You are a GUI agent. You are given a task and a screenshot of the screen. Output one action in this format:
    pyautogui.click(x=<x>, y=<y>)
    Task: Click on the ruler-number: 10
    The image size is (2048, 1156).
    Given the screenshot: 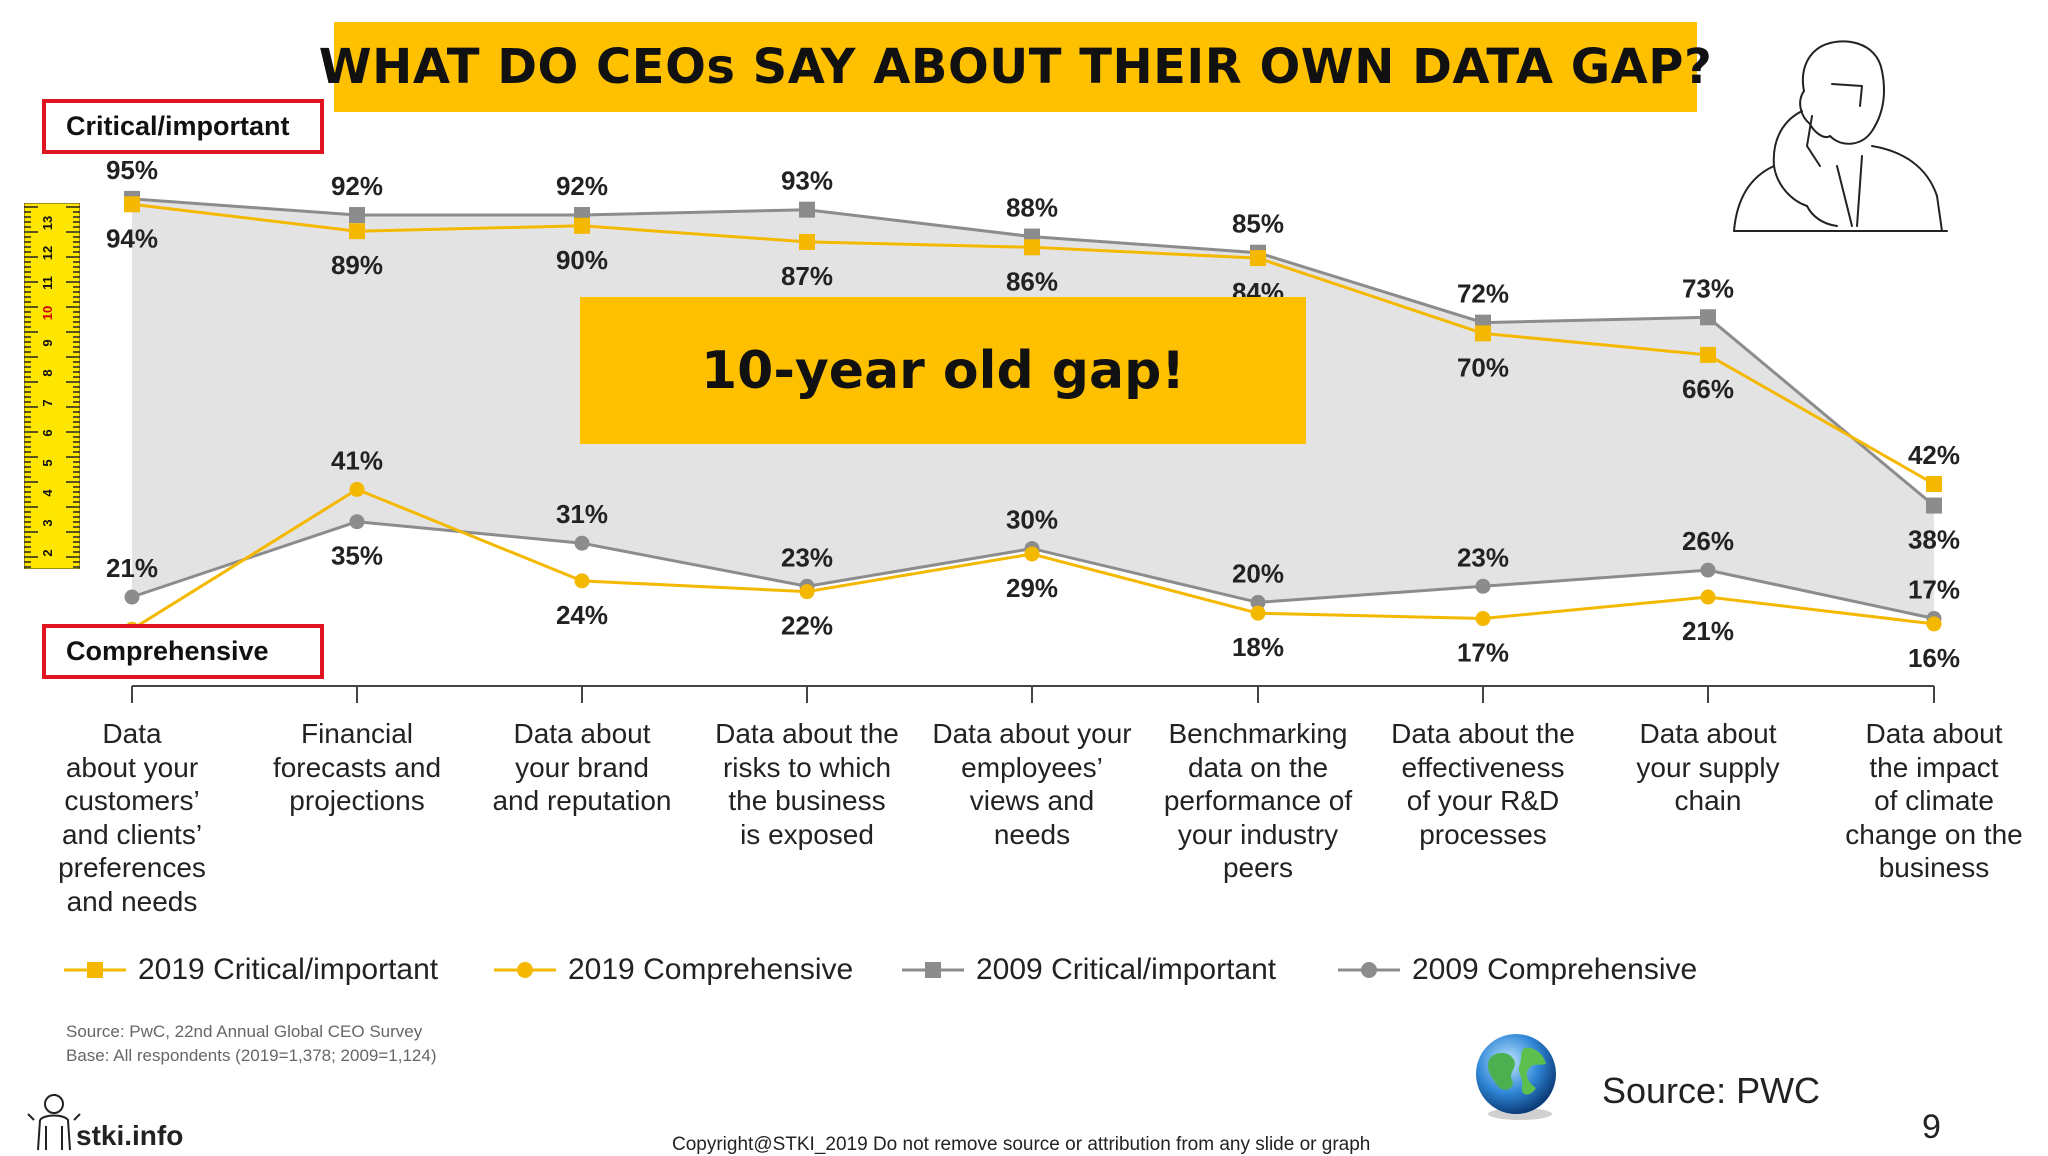 What is the action you would take?
    pyautogui.click(x=47, y=313)
    